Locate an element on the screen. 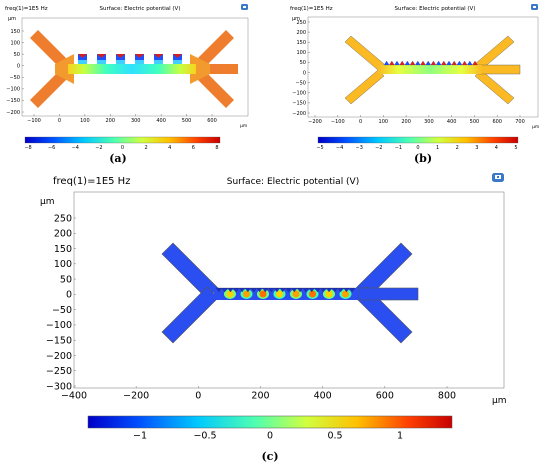  panel-c-xticks: −400 −200 0 200 400 600 800 is located at coordinates (258, 394).